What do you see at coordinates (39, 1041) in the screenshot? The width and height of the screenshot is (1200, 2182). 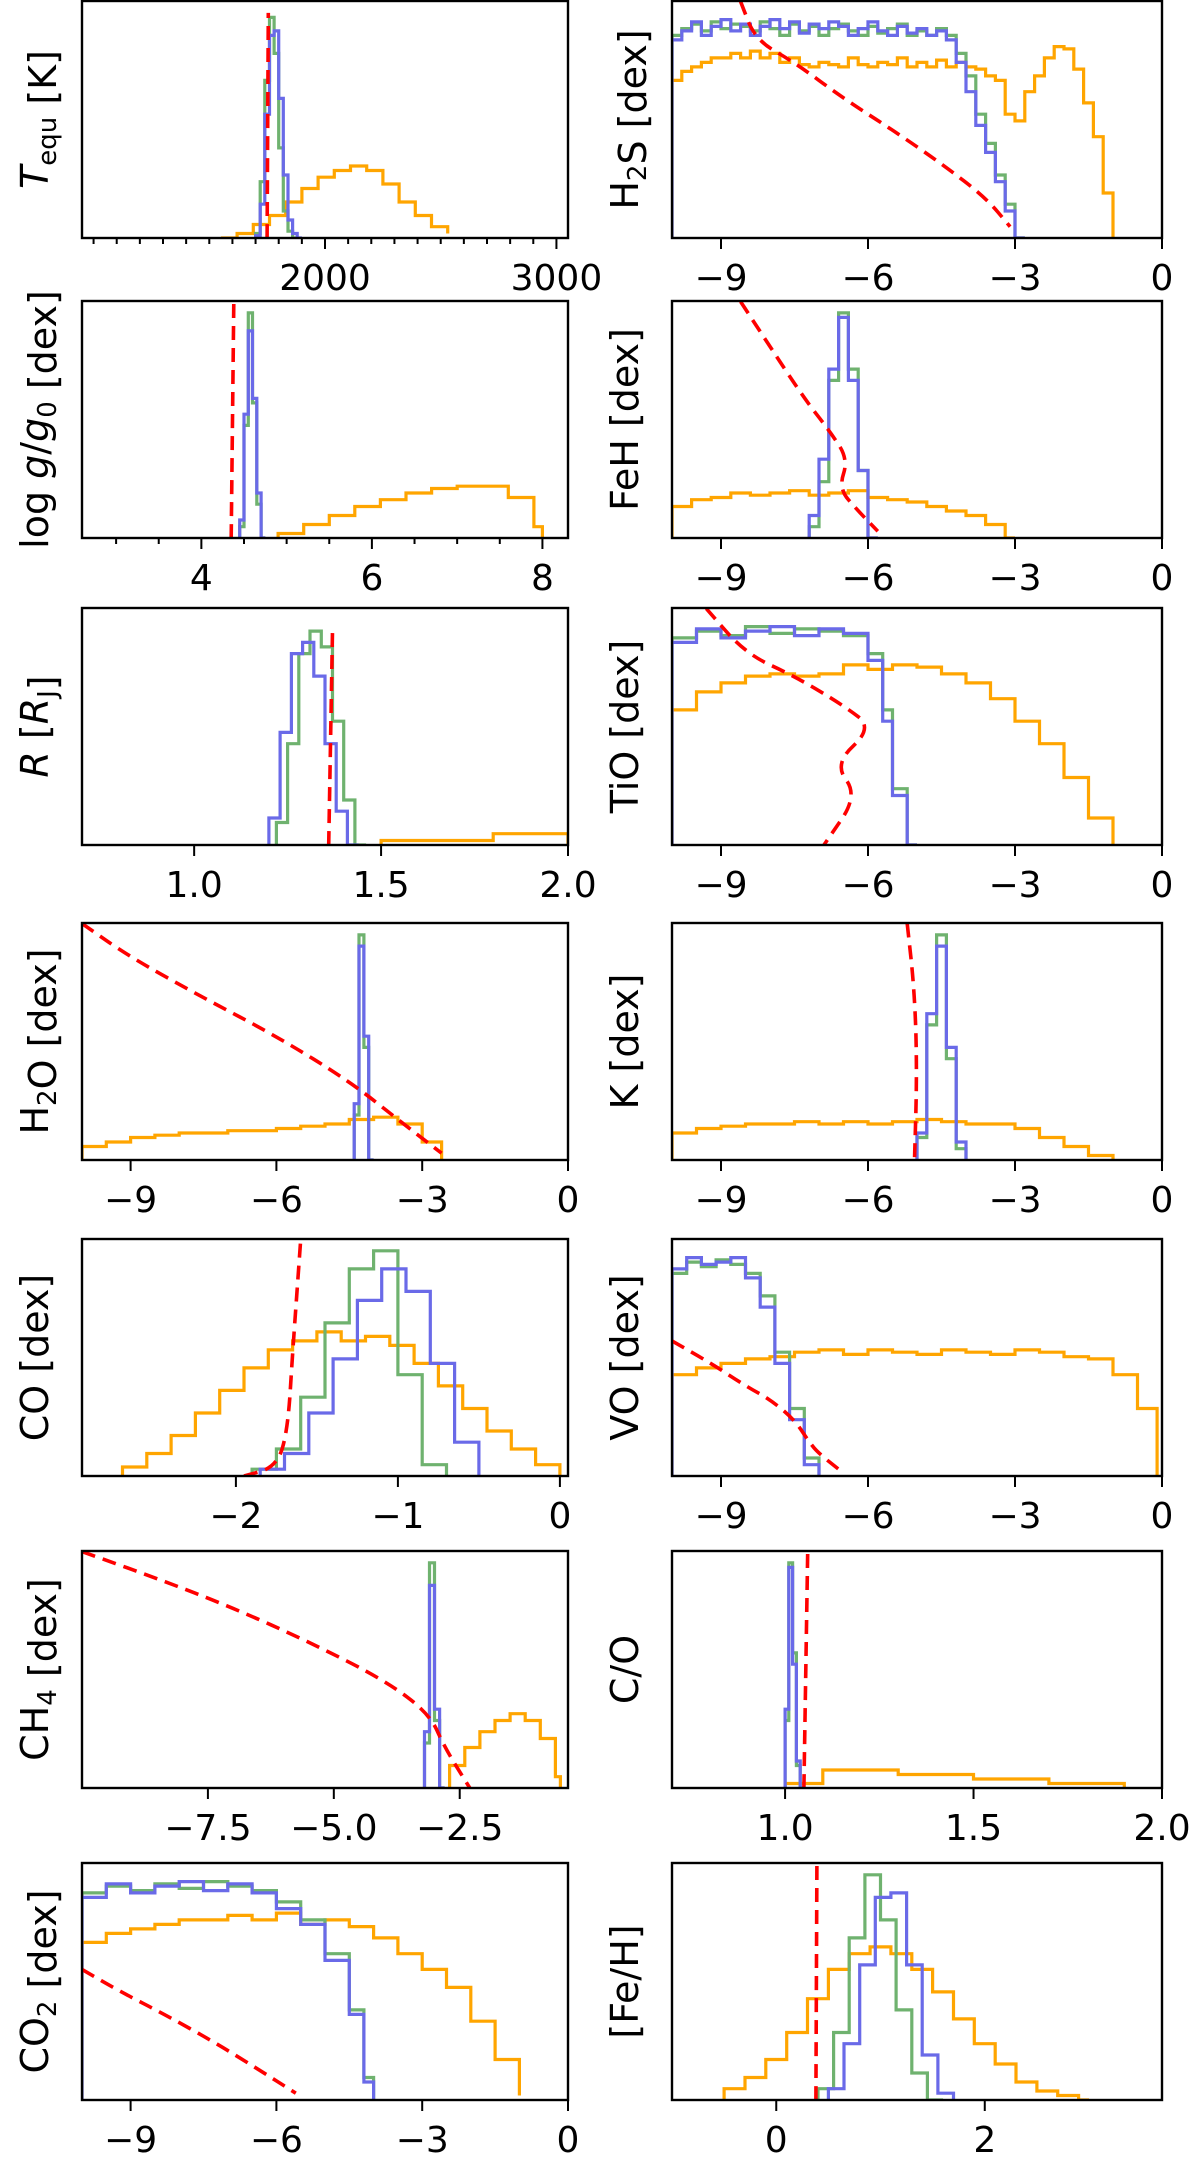 I see `y-axis-label: H2O [dex]` at bounding box center [39, 1041].